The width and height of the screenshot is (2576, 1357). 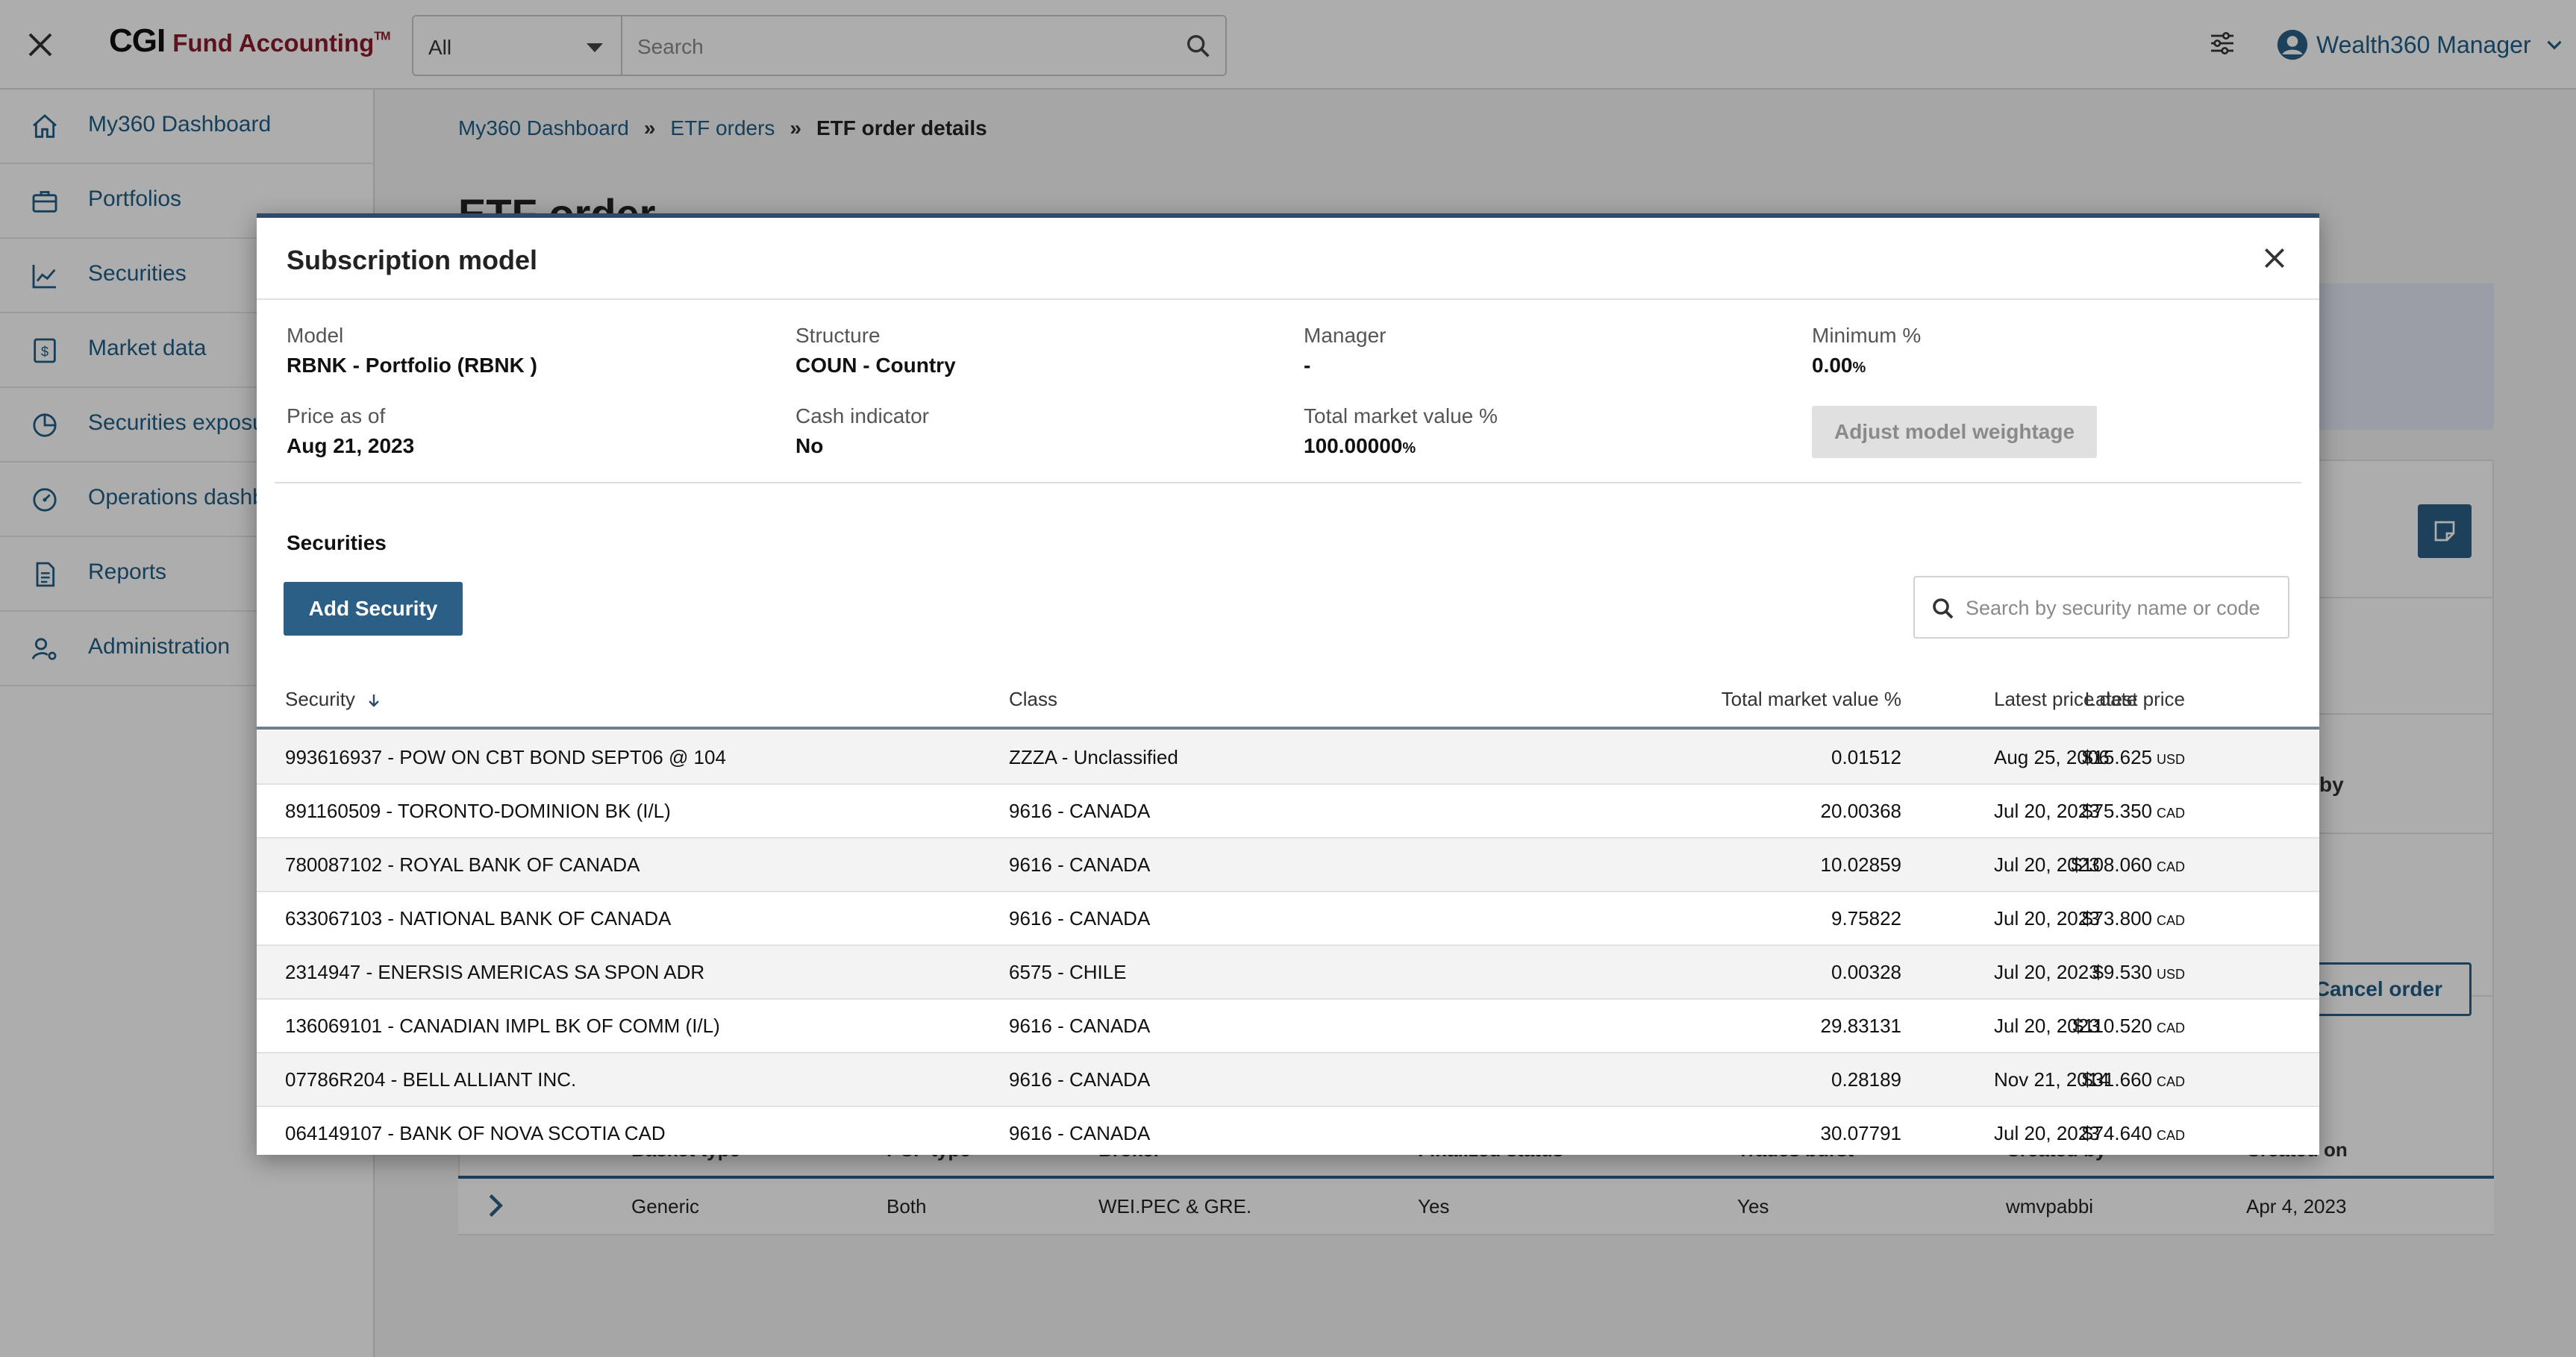 I want to click on user-menu: Wealth360 Manager, so click(x=2421, y=44).